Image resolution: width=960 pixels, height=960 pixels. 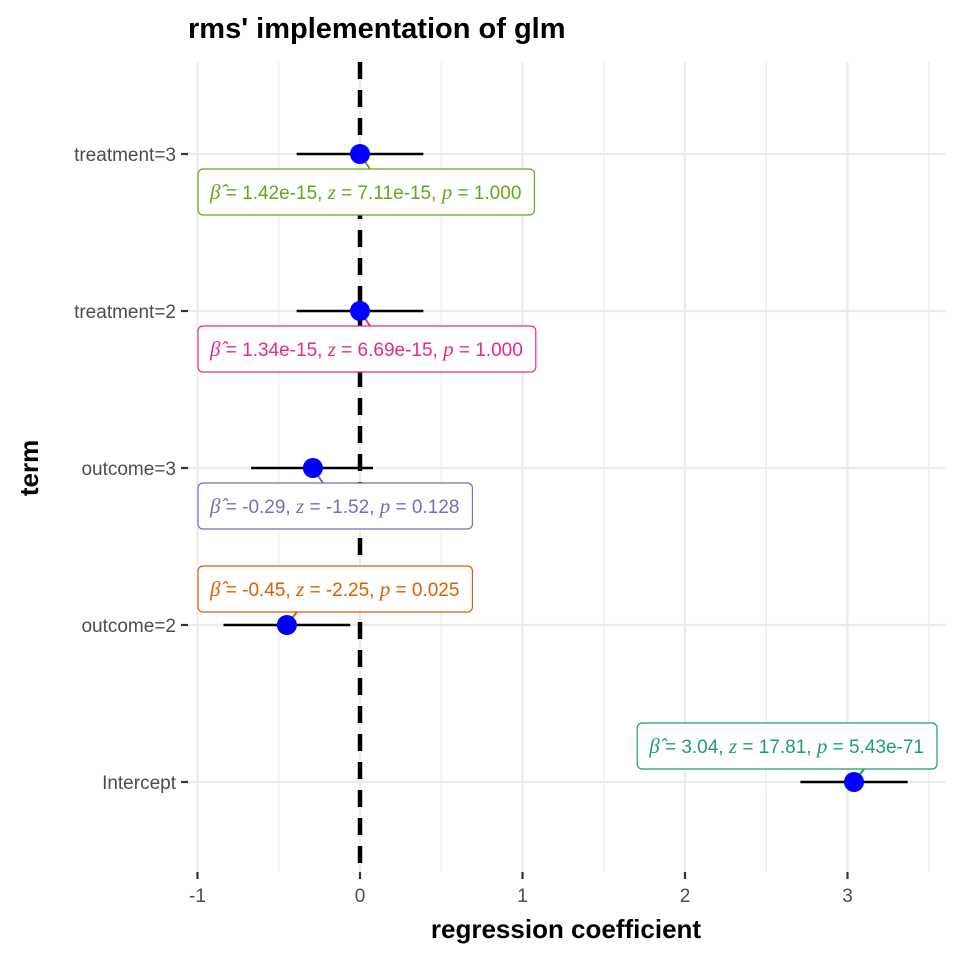 I want to click on annotation-label: β̂ = -0.45, z = -2.25, p = 0.025, so click(x=335, y=589).